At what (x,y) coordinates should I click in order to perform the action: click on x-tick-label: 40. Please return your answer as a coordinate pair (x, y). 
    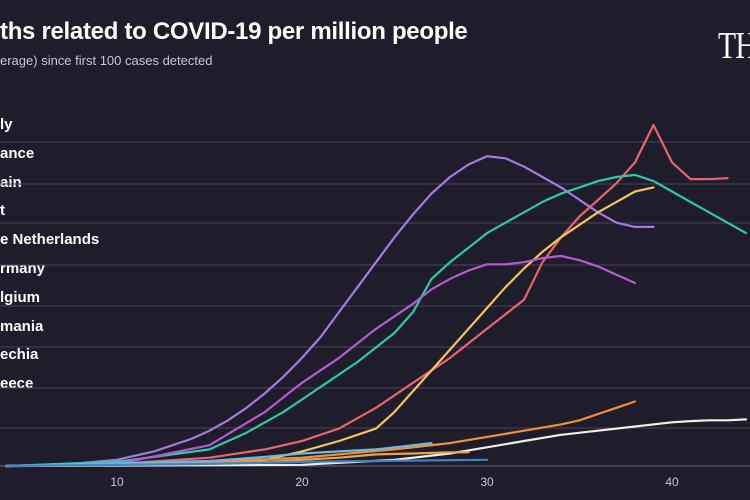
    Looking at the image, I should click on (672, 482).